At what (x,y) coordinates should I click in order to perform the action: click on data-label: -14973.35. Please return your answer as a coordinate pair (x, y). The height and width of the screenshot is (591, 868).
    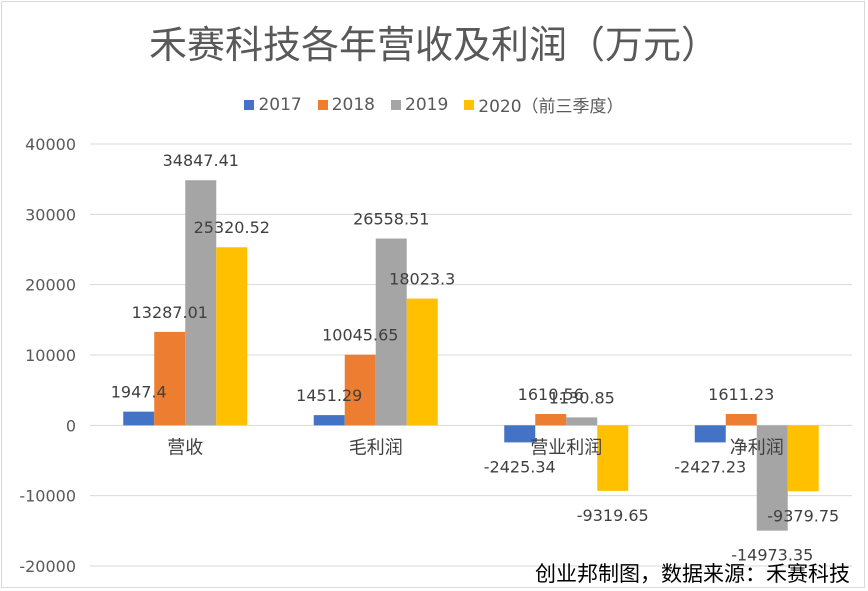
    Looking at the image, I should click on (772, 555).